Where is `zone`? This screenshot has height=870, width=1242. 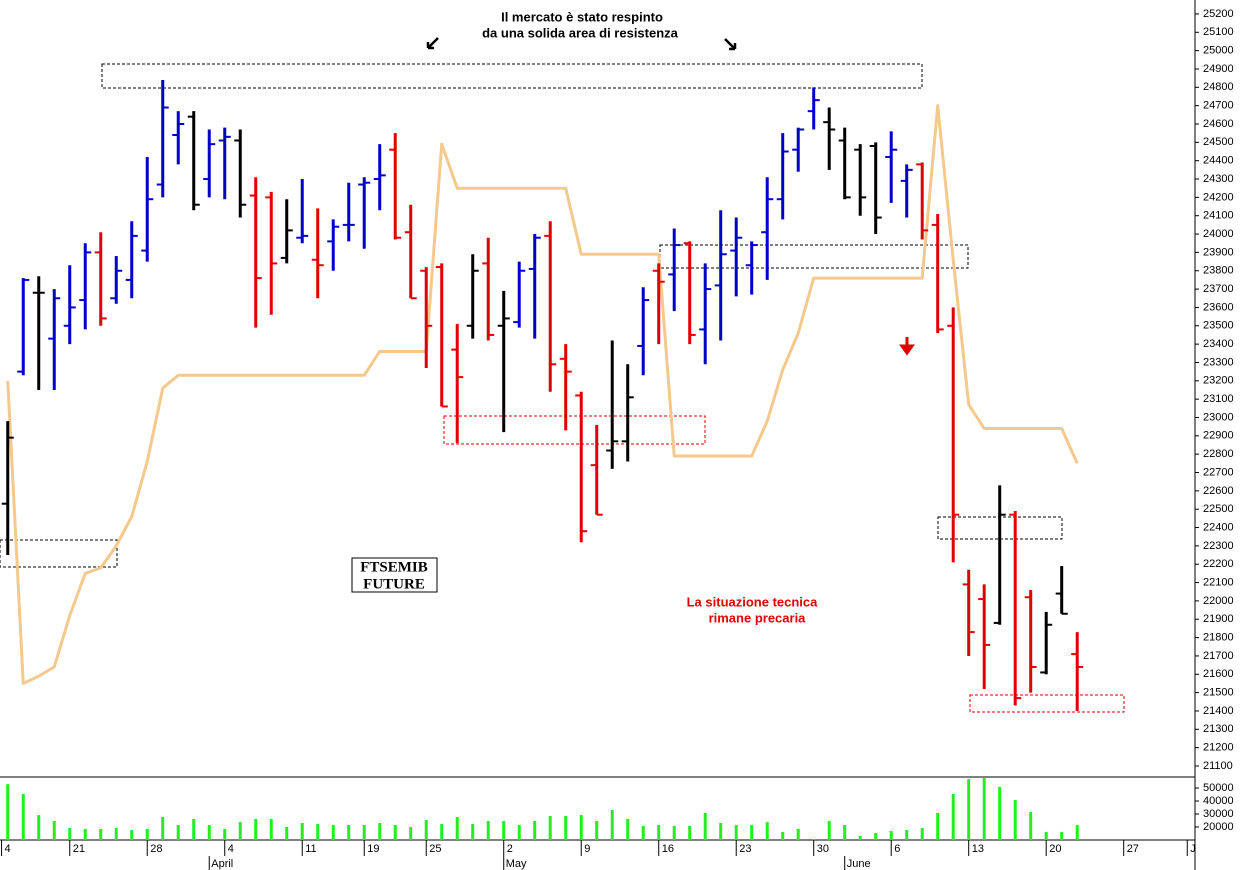
zone is located at coordinates (59, 553).